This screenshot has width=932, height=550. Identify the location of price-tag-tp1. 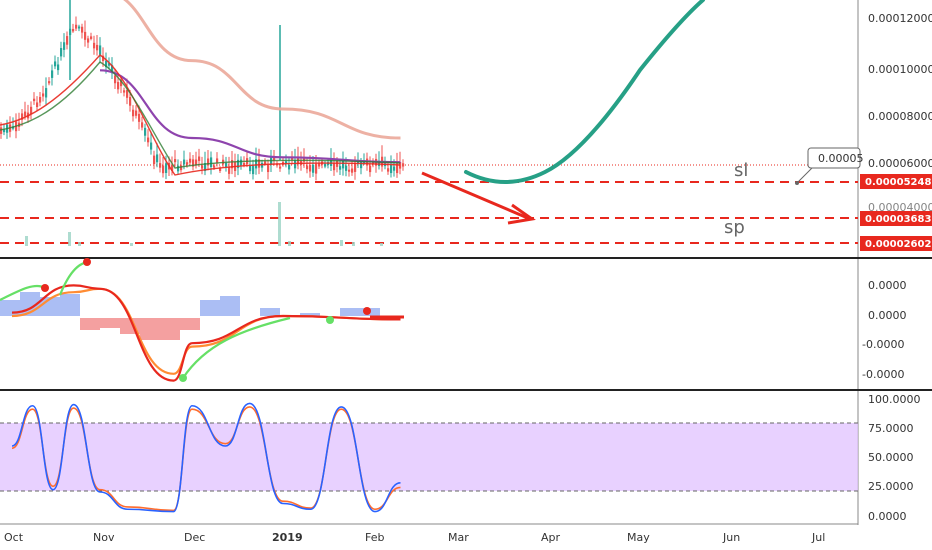
(896, 218).